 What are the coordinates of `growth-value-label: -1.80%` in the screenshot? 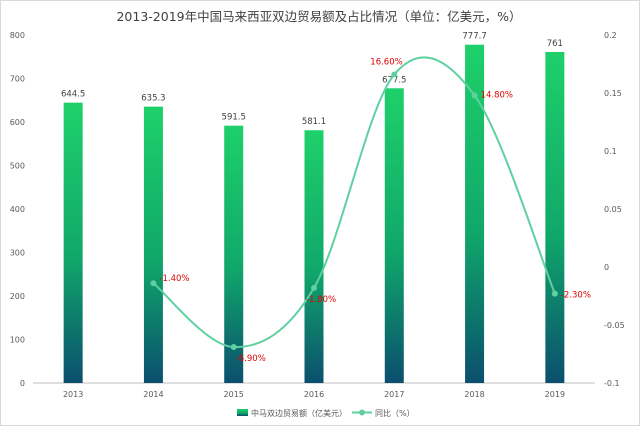 It's located at (321, 300).